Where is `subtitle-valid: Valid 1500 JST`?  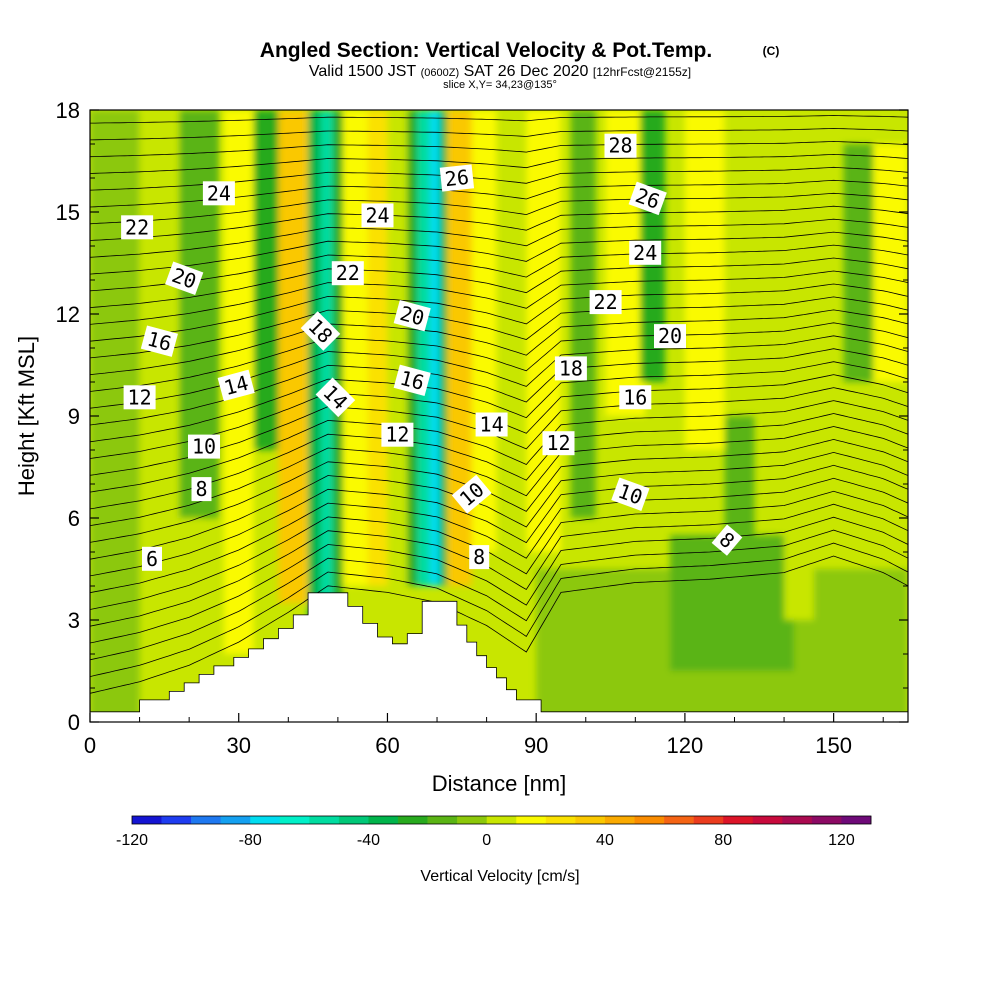
subtitle-valid: Valid 1500 JST is located at coordinates (363, 71).